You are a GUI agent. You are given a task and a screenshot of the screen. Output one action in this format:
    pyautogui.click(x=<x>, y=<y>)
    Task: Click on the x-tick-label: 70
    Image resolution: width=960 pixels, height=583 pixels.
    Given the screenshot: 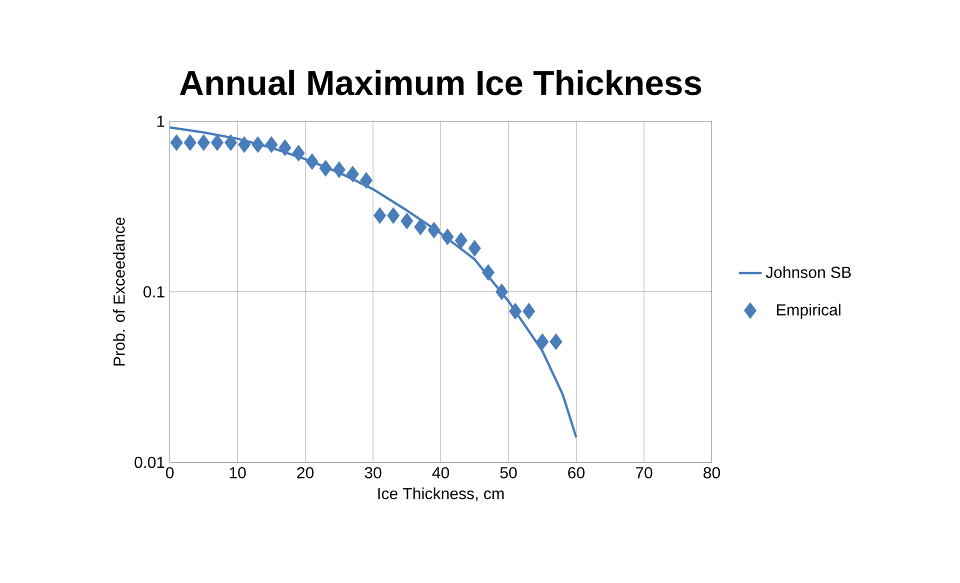 What is the action you would take?
    pyautogui.click(x=644, y=473)
    